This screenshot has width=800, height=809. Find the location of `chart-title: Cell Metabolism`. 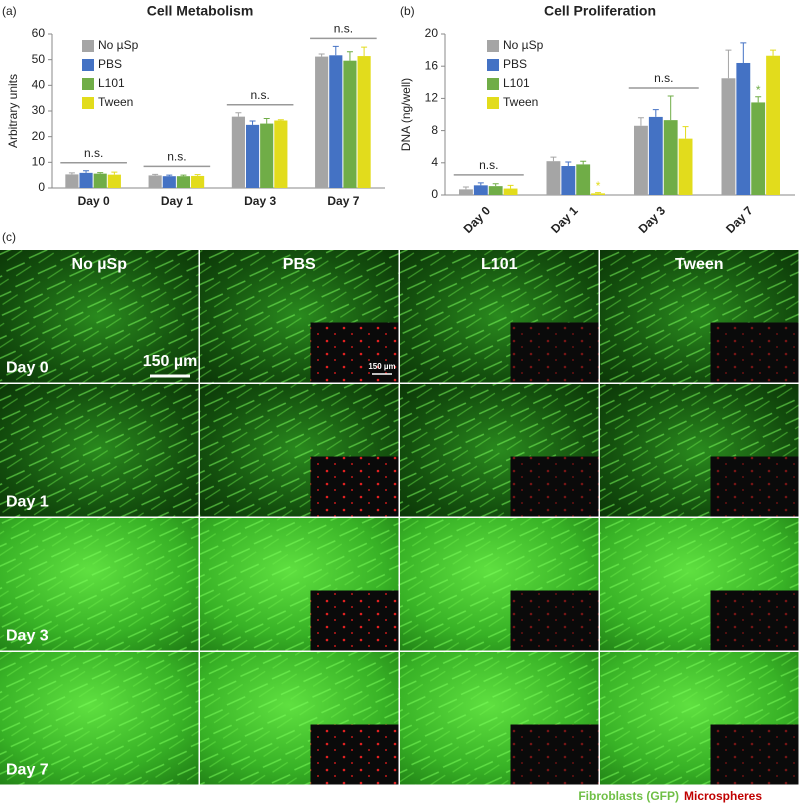

chart-title: Cell Metabolism is located at coordinates (200, 11).